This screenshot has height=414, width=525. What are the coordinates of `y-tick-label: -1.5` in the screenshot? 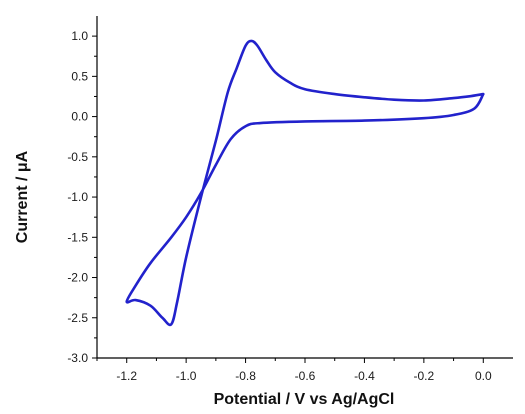 It's located at (77, 237).